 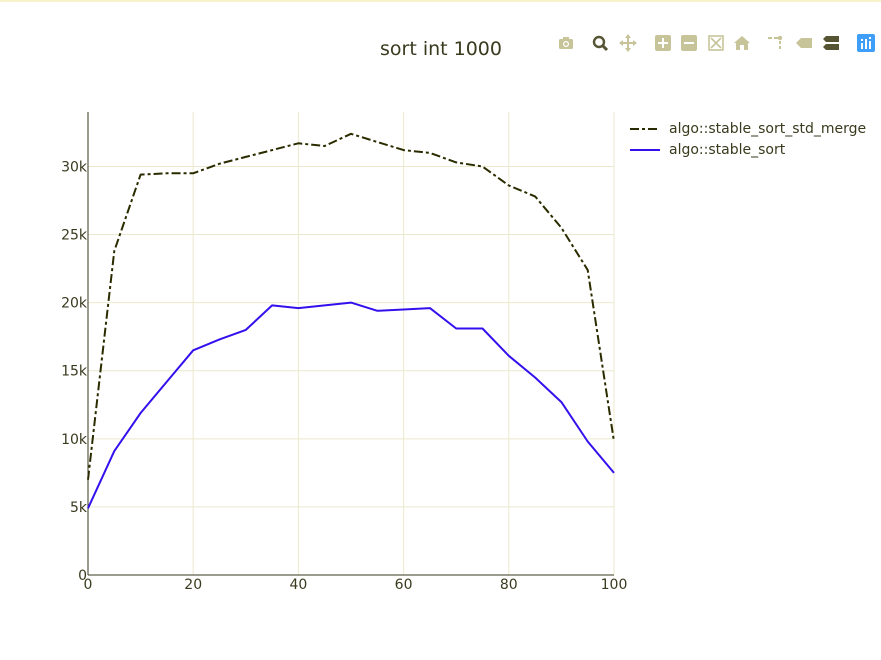 I want to click on y-tick-label: 5k, so click(x=79, y=508).